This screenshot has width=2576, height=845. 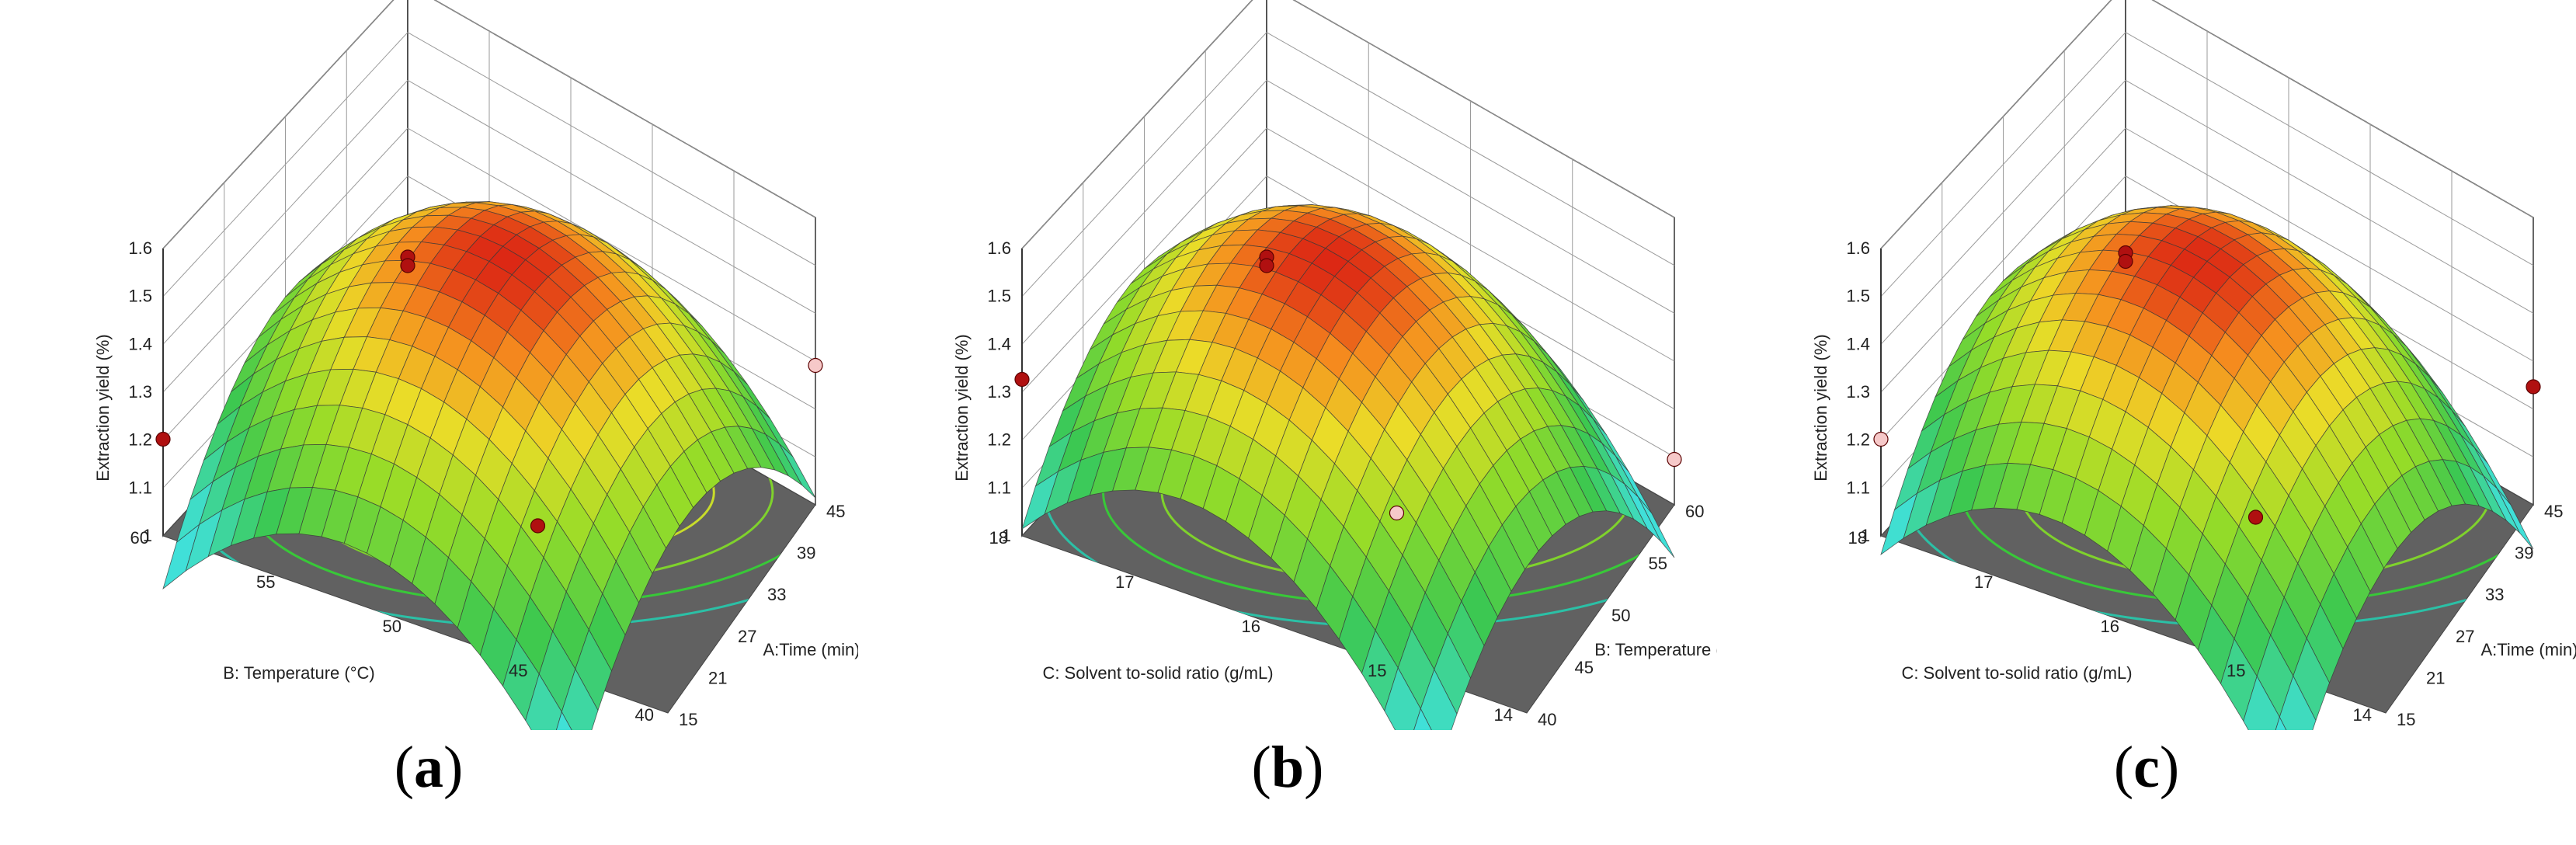 I want to click on z-tick-label: 1.6, so click(x=999, y=248).